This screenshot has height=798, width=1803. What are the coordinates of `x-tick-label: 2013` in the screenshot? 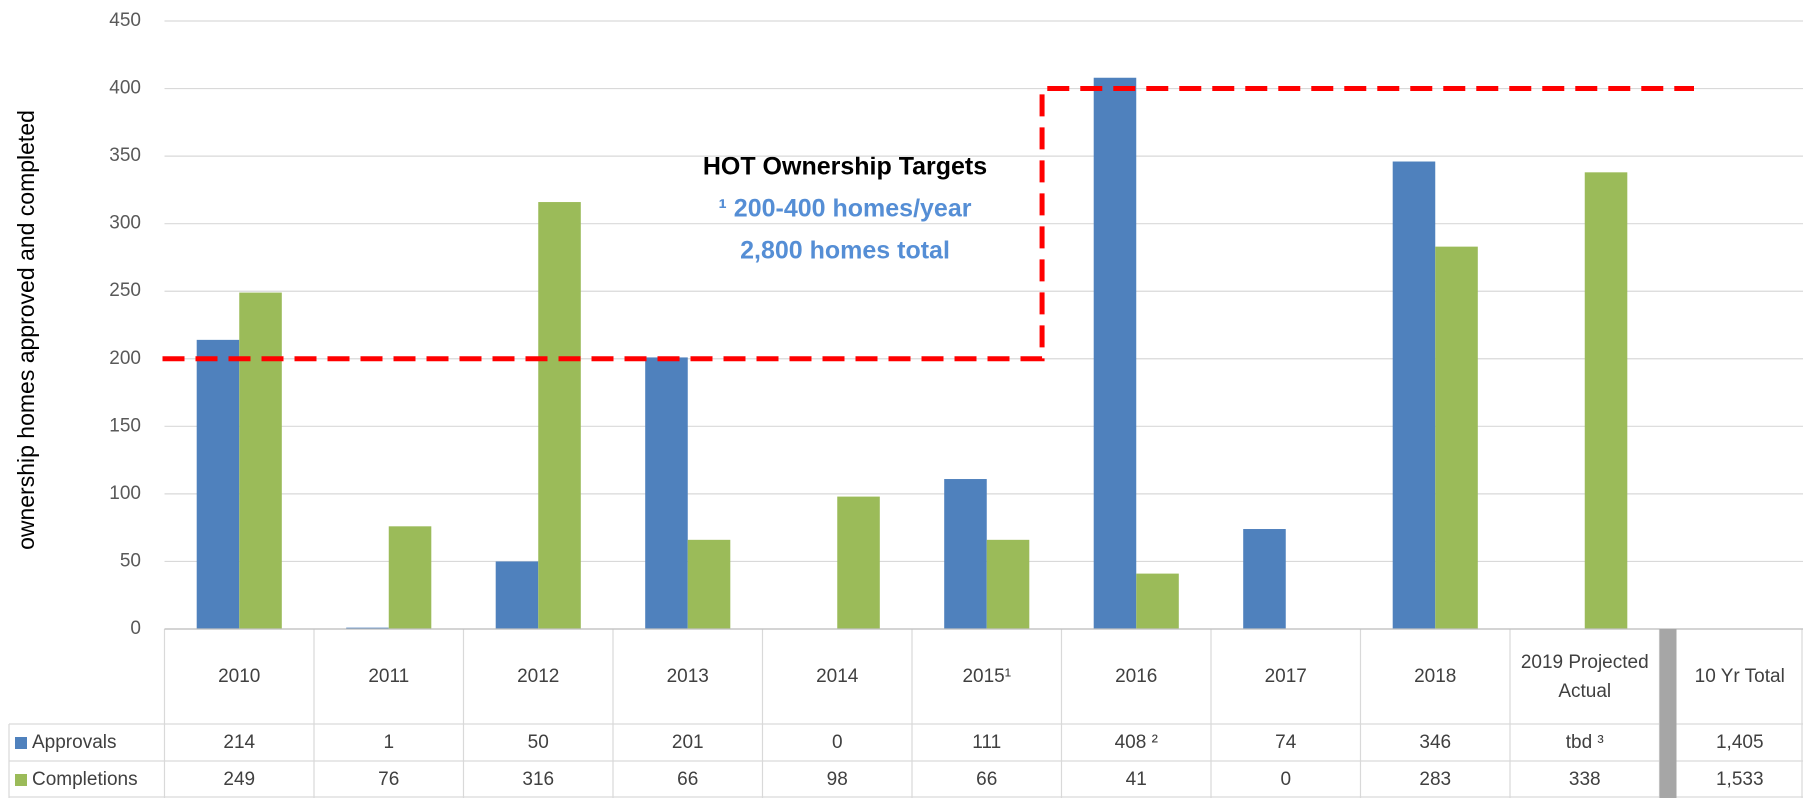 It's located at (687, 676).